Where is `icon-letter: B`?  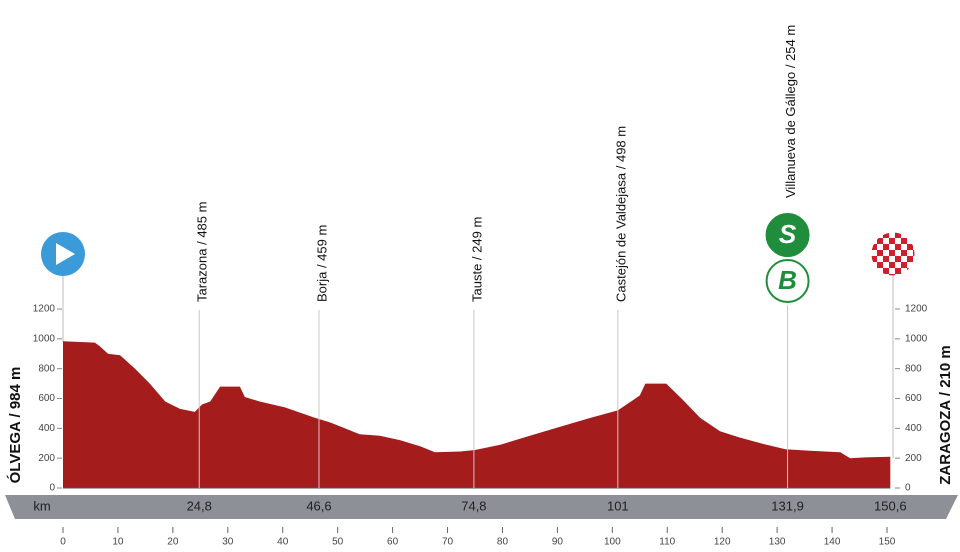 icon-letter: B is located at coordinates (787, 280).